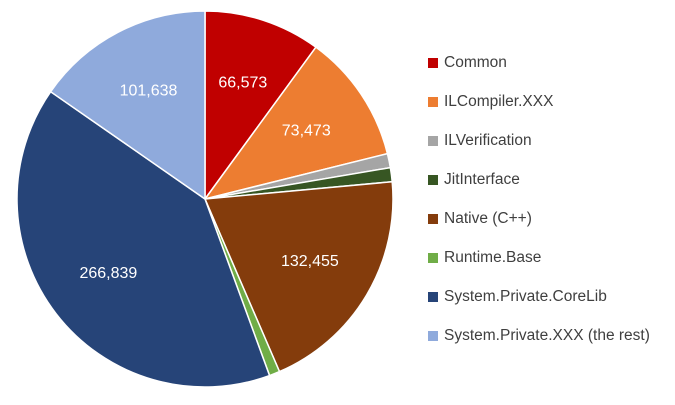  Describe the element at coordinates (306, 130) in the screenshot. I see `data-label-ilcompiler-xxx: 73,473` at that location.